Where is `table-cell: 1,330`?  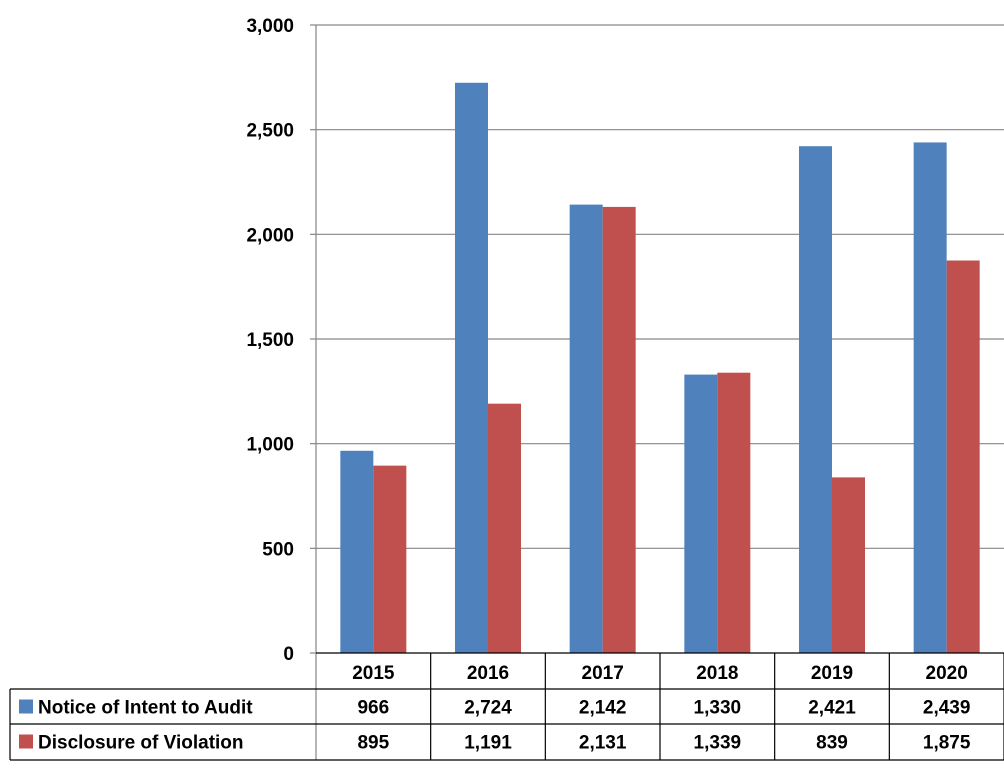
table-cell: 1,330 is located at coordinates (718, 708).